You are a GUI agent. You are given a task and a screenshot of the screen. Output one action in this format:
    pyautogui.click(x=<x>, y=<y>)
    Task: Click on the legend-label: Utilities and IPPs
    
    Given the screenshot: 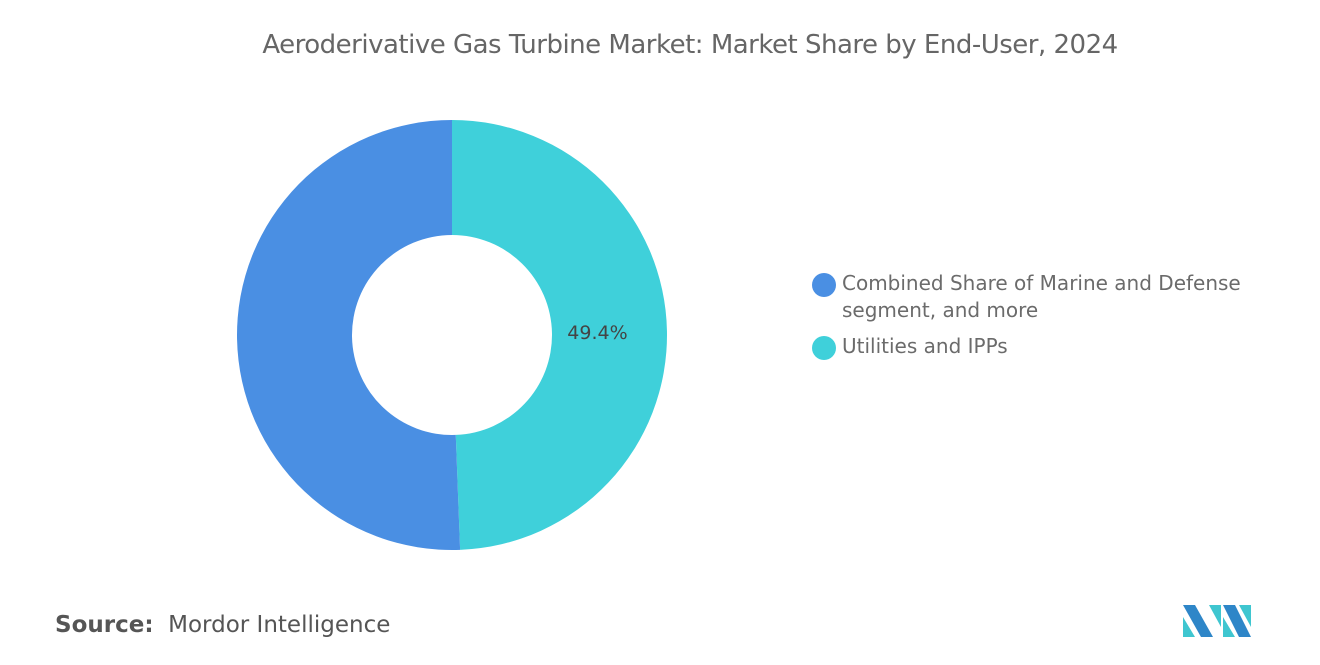 What is the action you would take?
    pyautogui.click(x=925, y=346)
    